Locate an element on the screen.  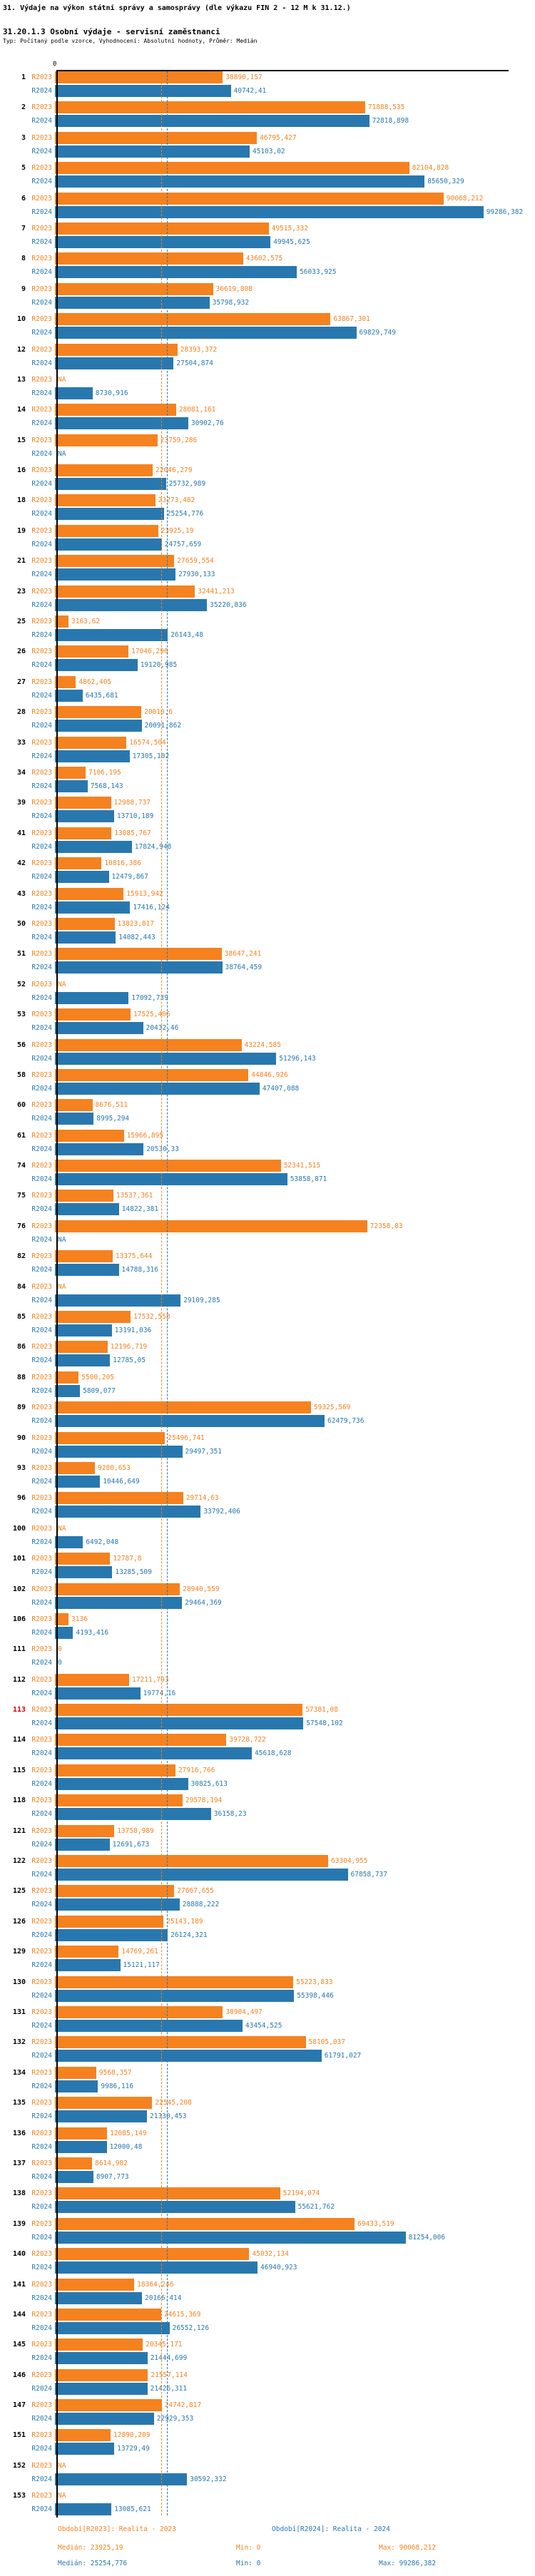
value-label-r2024: 8730,916 is located at coordinates (111, 393).